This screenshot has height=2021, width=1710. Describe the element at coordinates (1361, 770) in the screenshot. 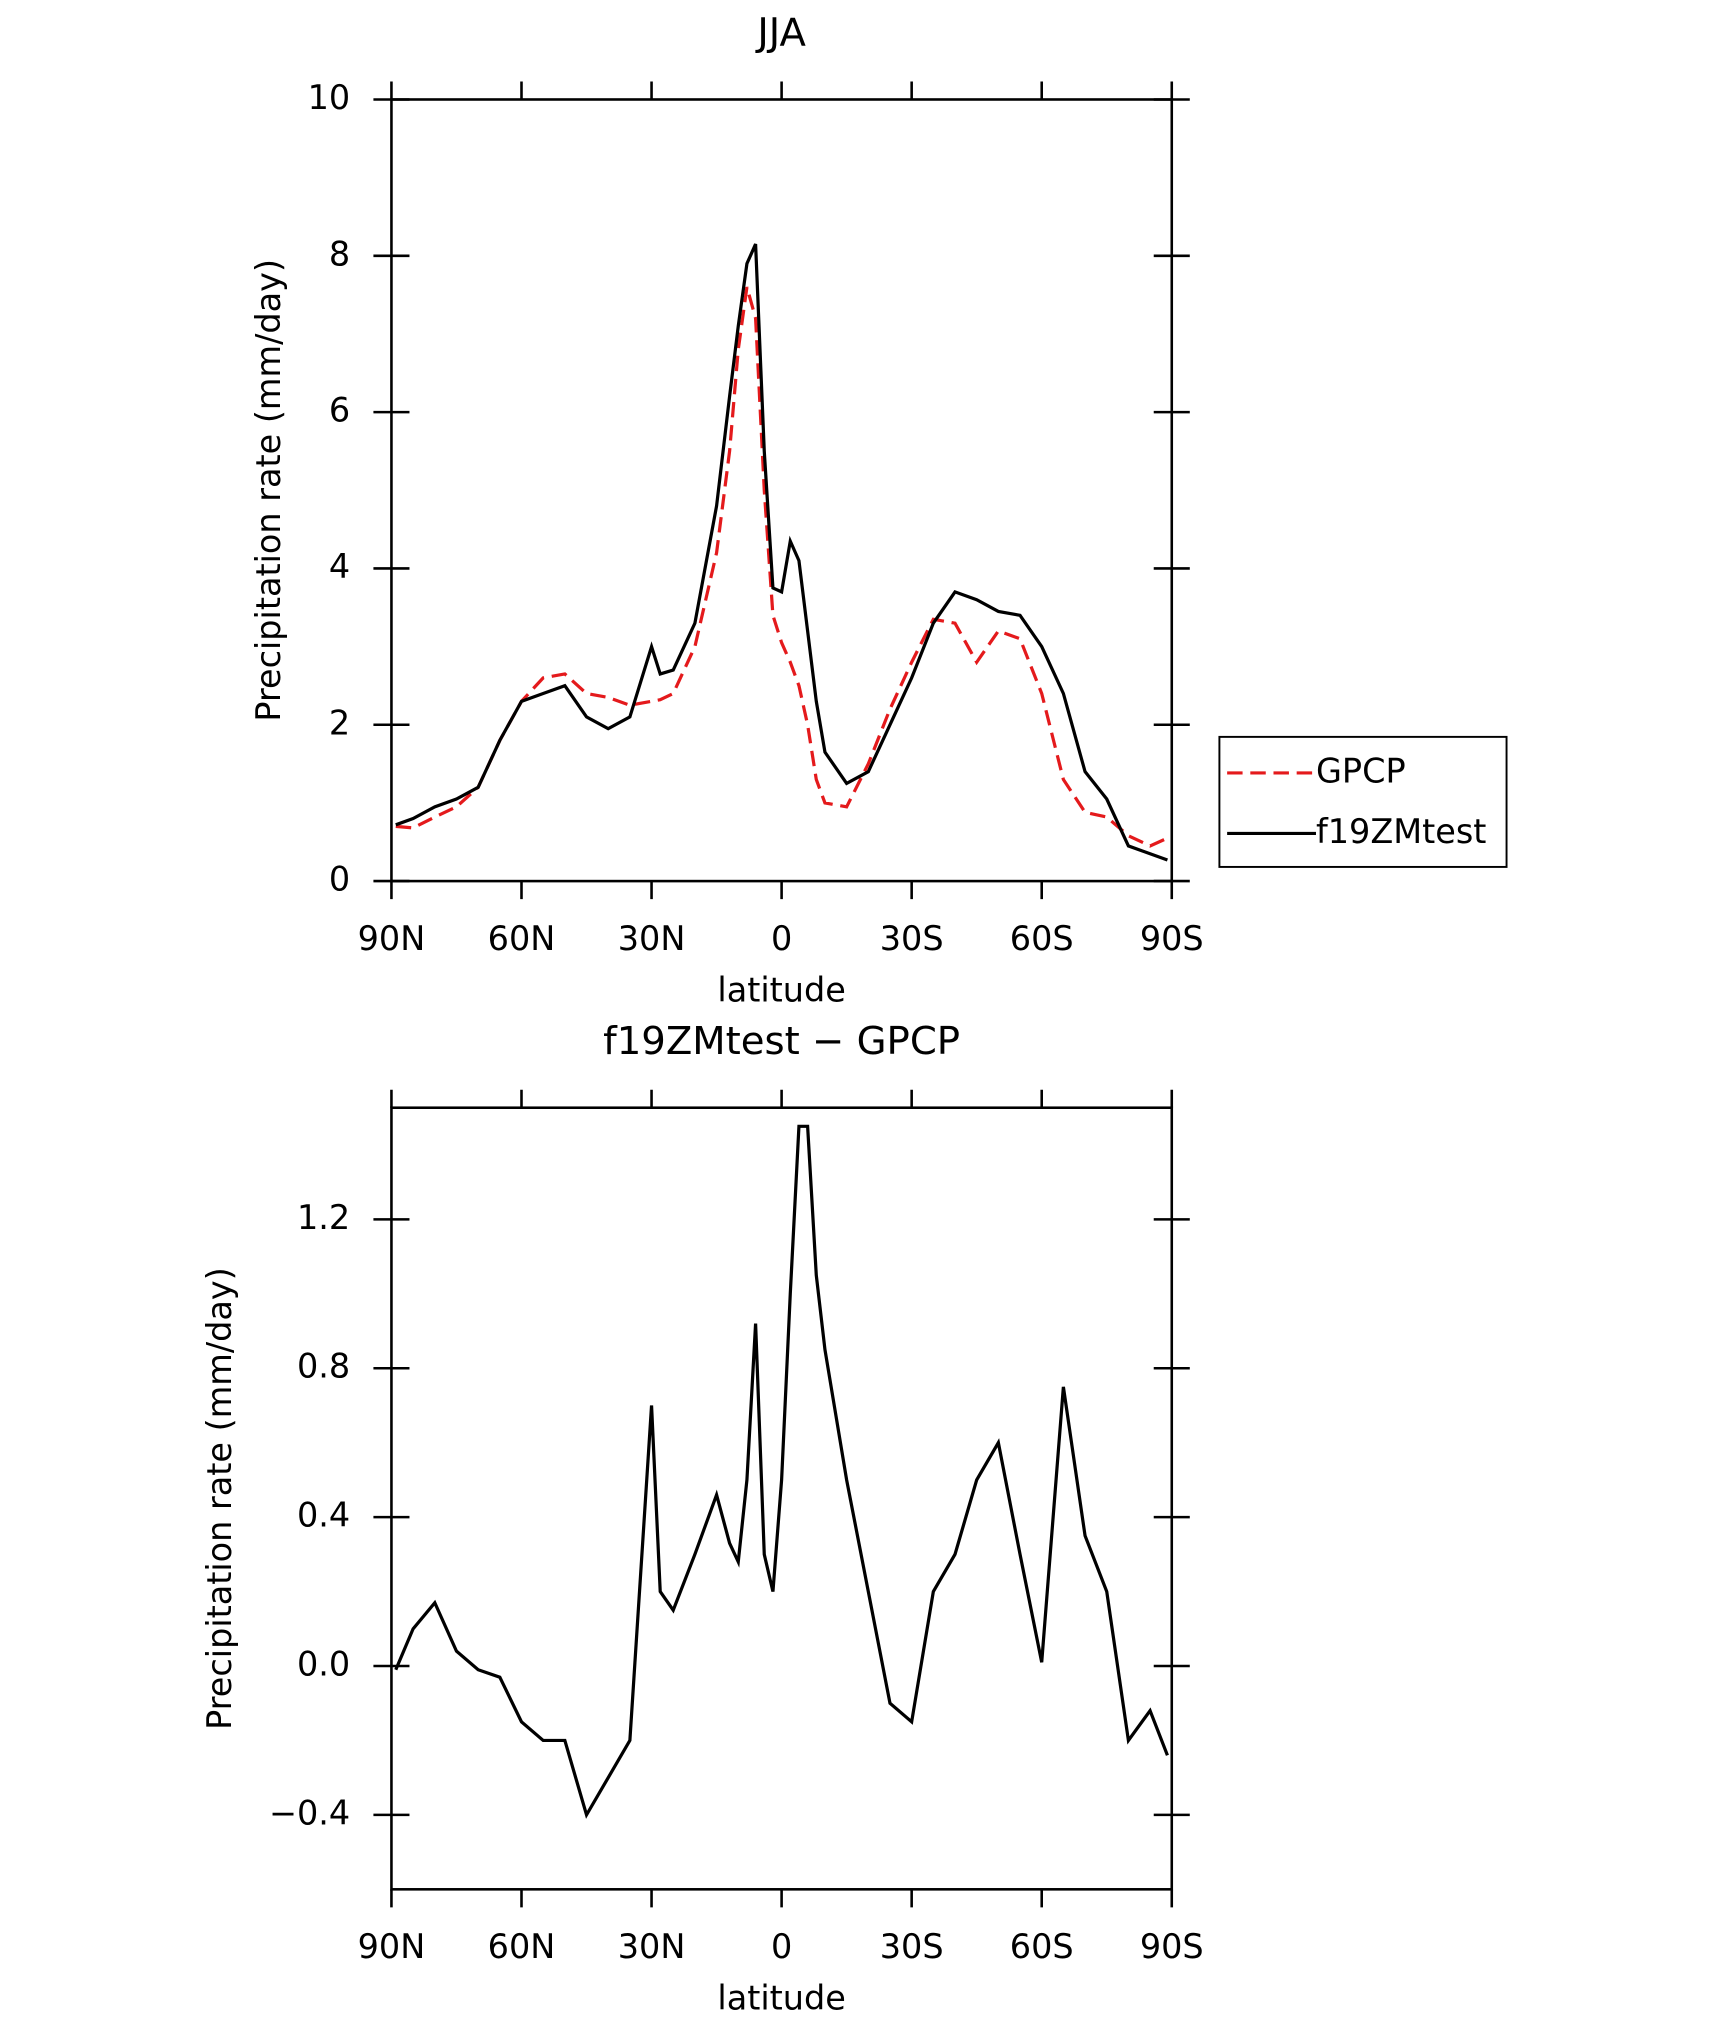

I see `legend-label: GPCP` at that location.